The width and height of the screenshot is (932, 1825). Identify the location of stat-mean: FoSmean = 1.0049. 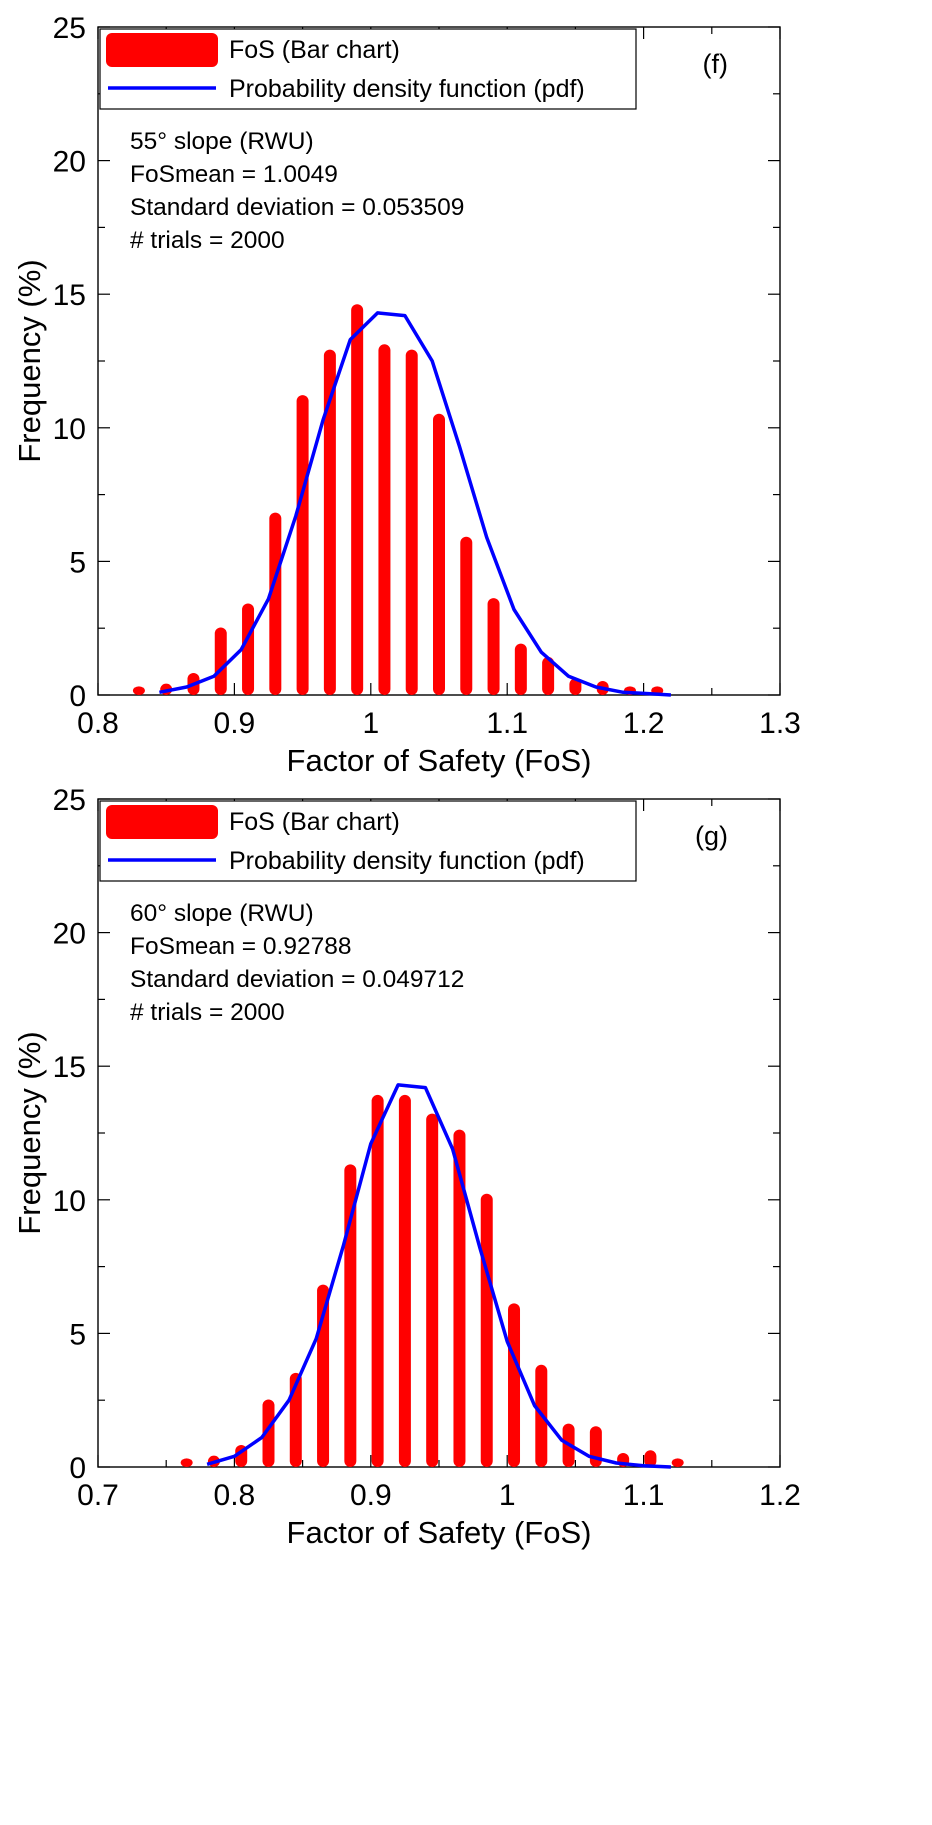
(234, 174).